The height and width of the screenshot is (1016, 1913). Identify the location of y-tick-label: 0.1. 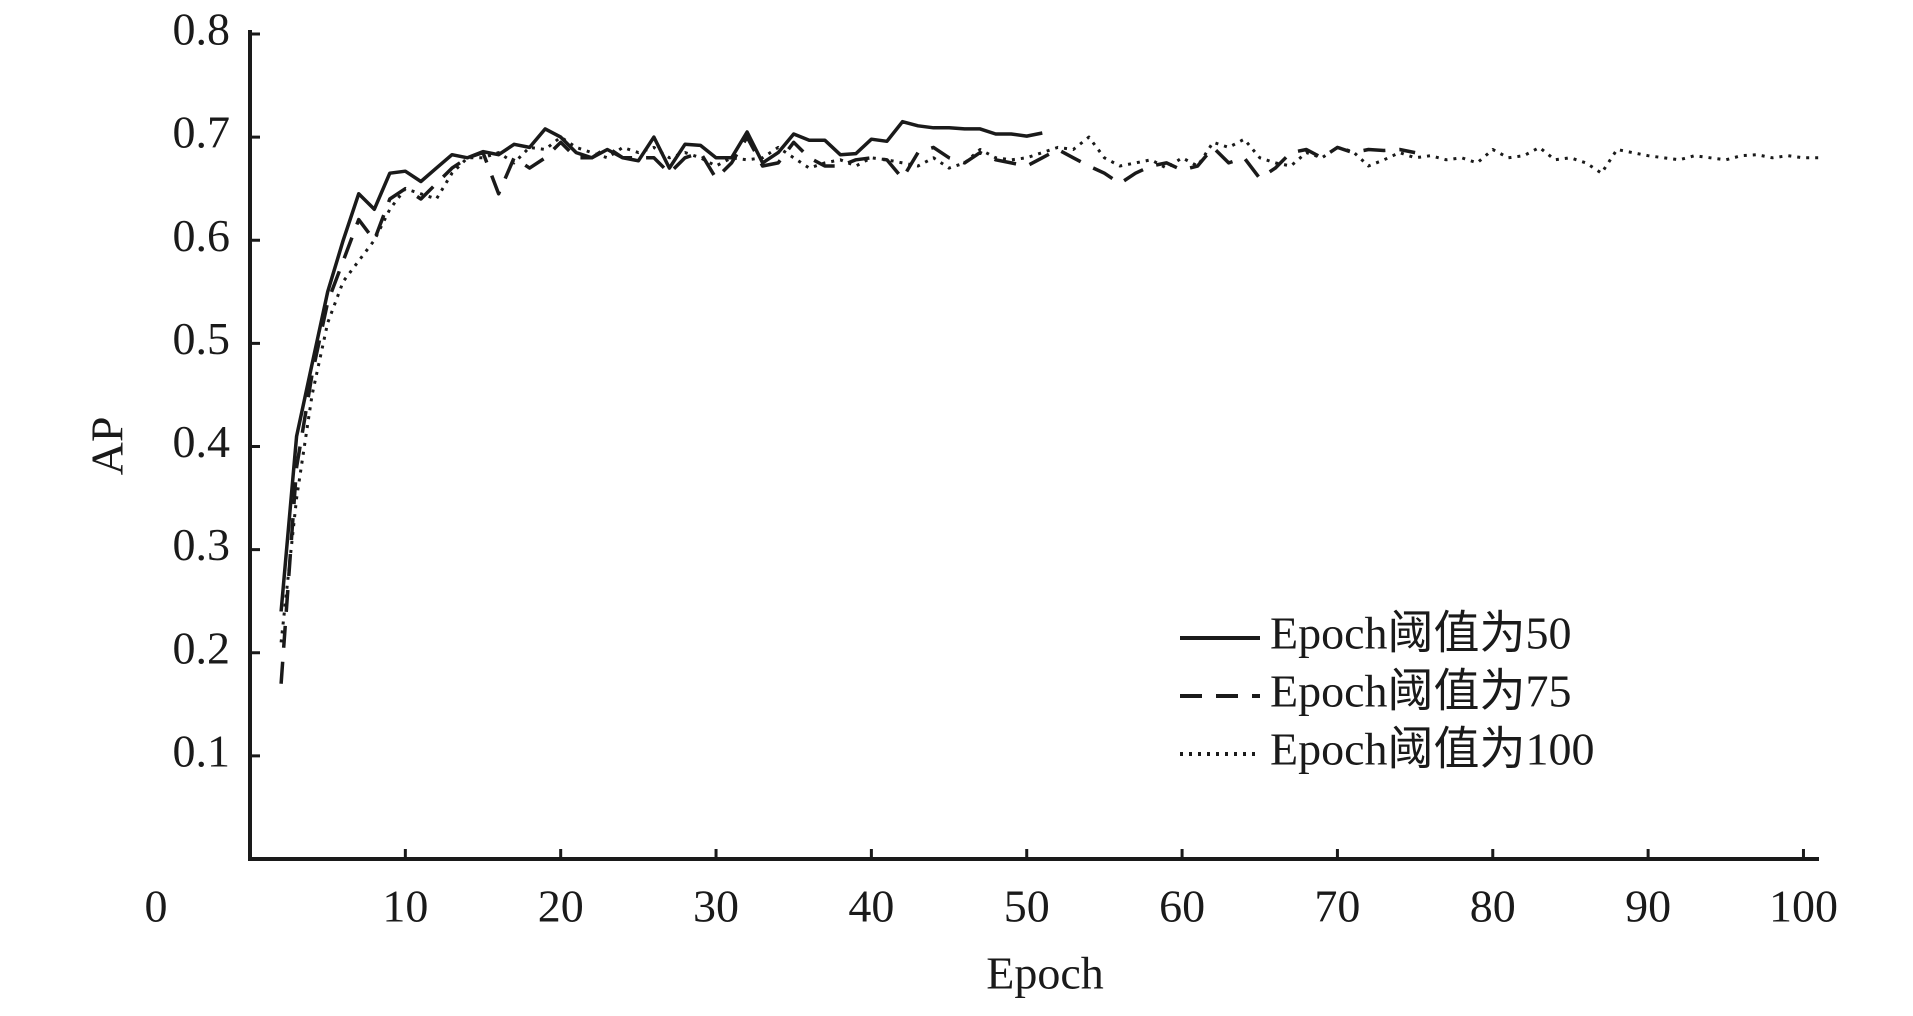
(202, 750).